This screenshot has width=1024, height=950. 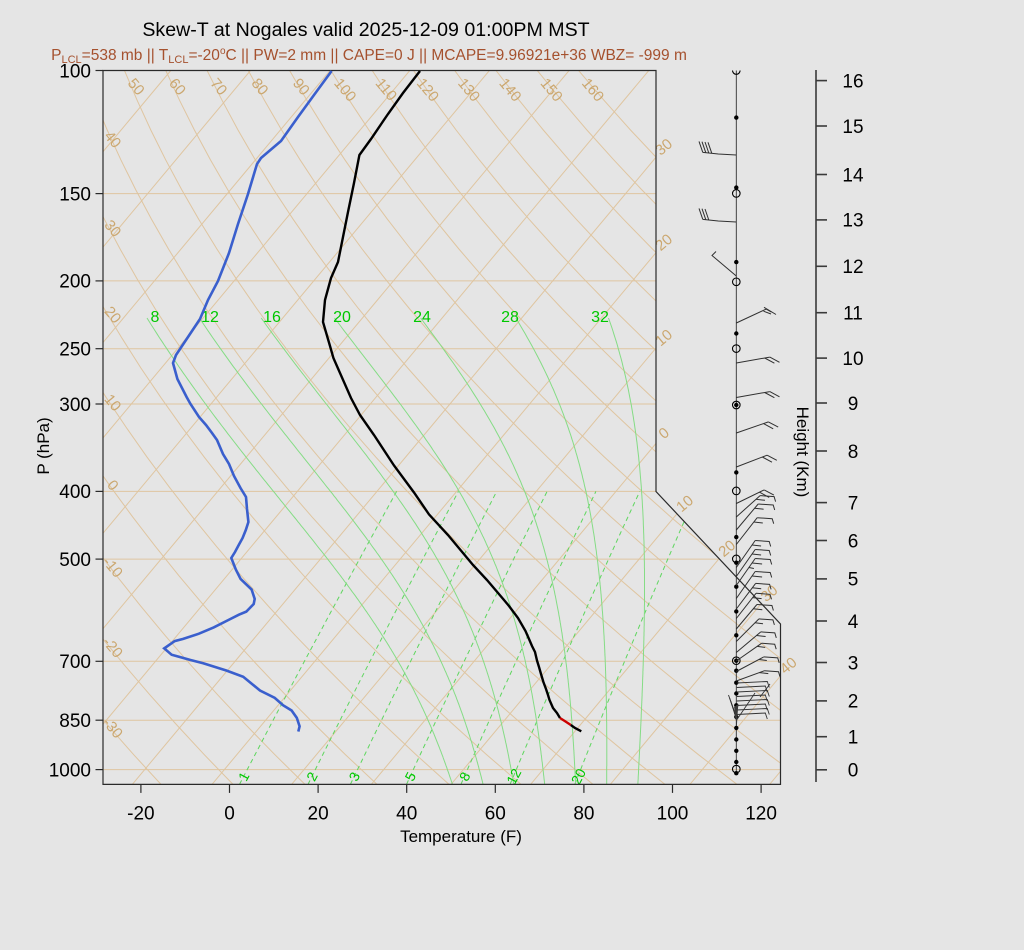 What do you see at coordinates (75, 194) in the screenshot?
I see `svg-text: 150` at bounding box center [75, 194].